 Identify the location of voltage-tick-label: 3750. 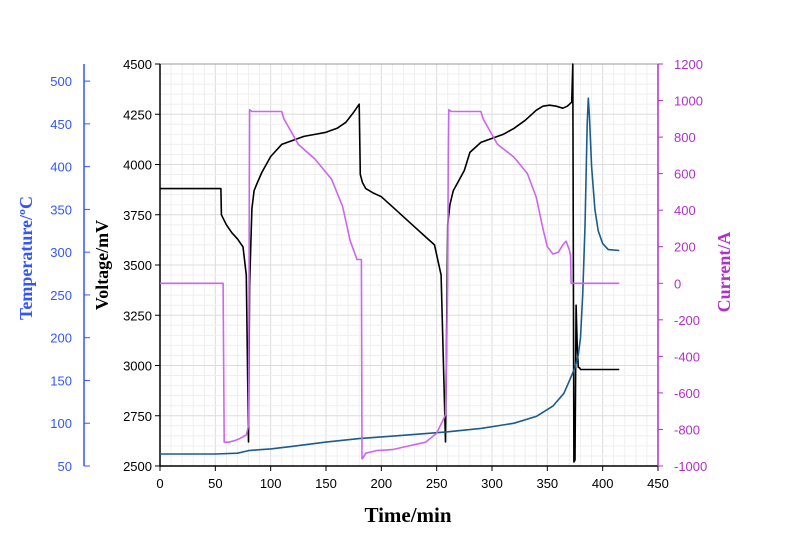
(137, 215).